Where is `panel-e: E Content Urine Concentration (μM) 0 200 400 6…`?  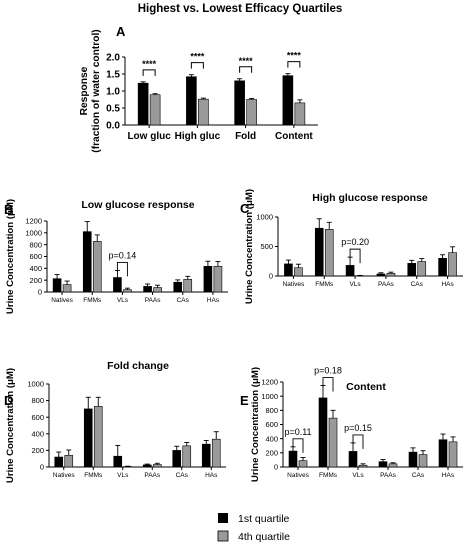
panel-e: E Content Urine Concentration (μM) 0 200 400 6… is located at coordinates (351, 424).